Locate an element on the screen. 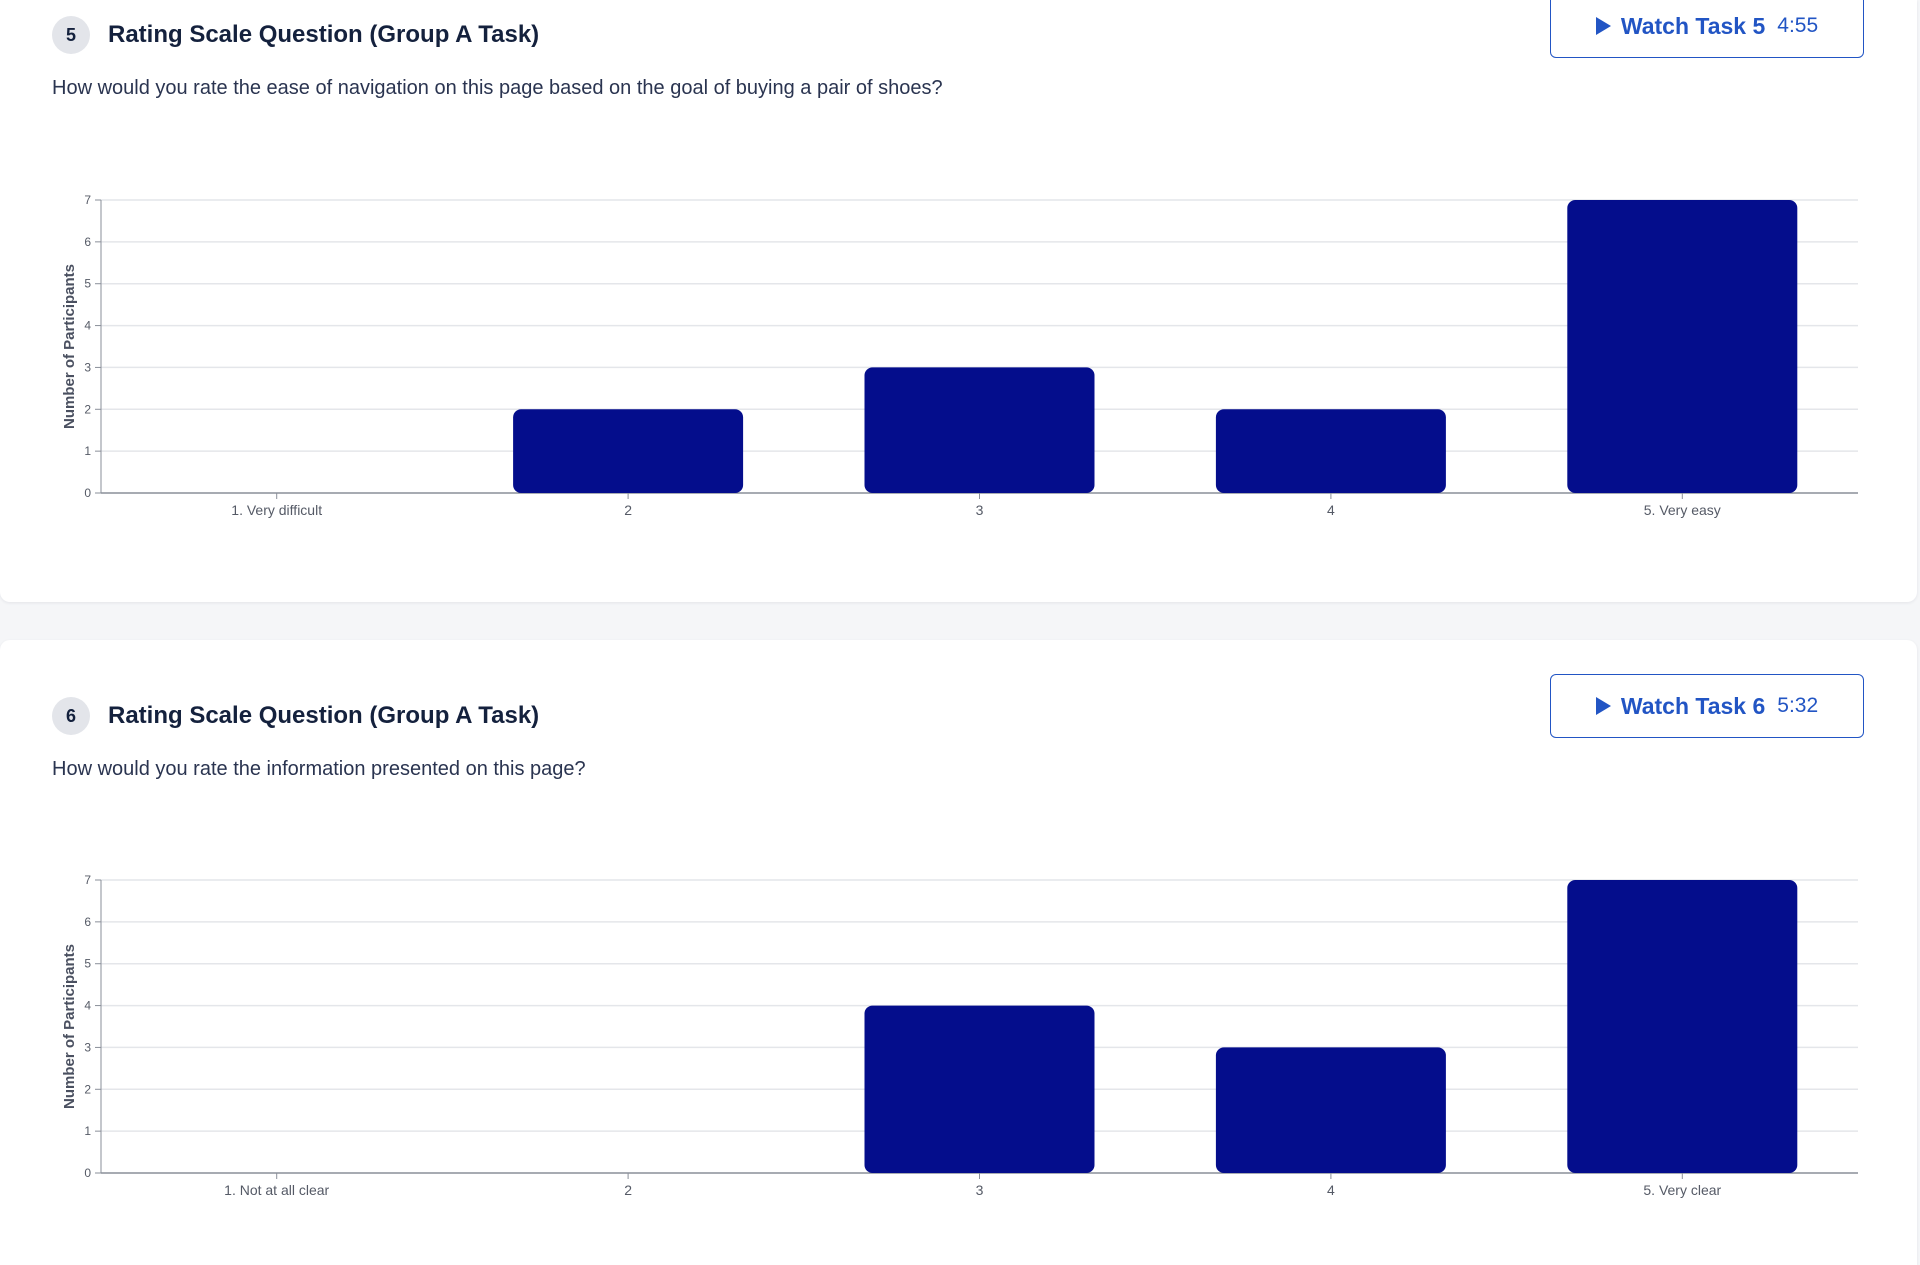 This screenshot has height=1265, width=1920. question-header: 6 Rating Scale Question (Group A Task) is located at coordinates (295, 716).